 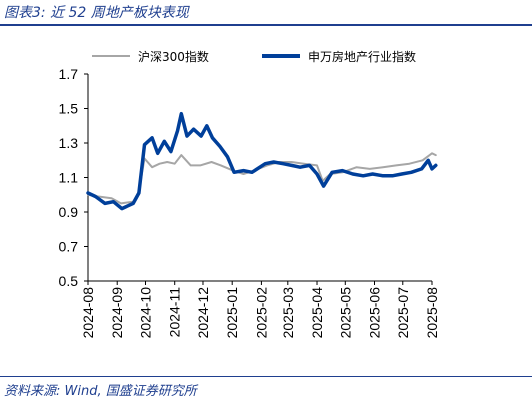 I want to click on chart-title: 图表3: 近 52 周地产板块表现, so click(x=96, y=13).